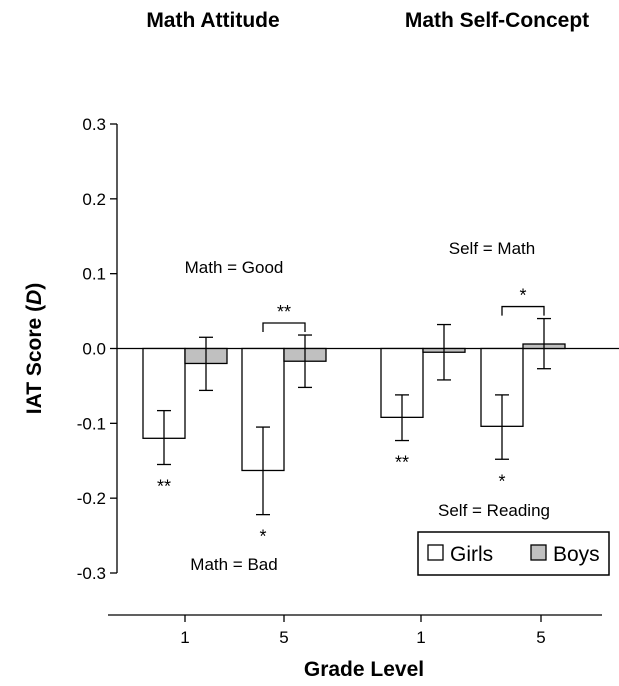  Describe the element at coordinates (94, 199) in the screenshot. I see `y-tick-label: 0.2` at that location.